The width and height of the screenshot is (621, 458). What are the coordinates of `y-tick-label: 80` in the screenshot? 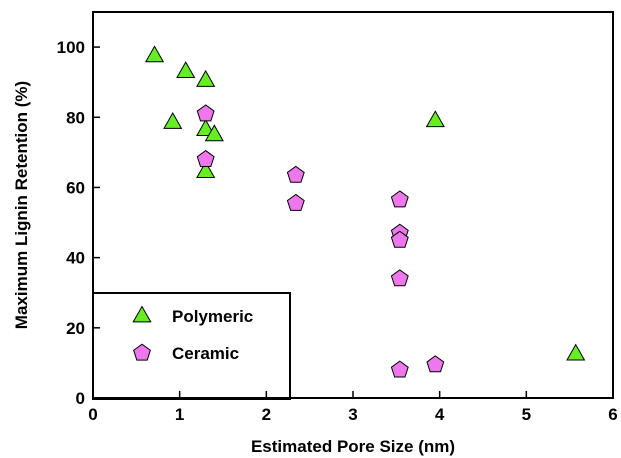 It's located at (75, 117).